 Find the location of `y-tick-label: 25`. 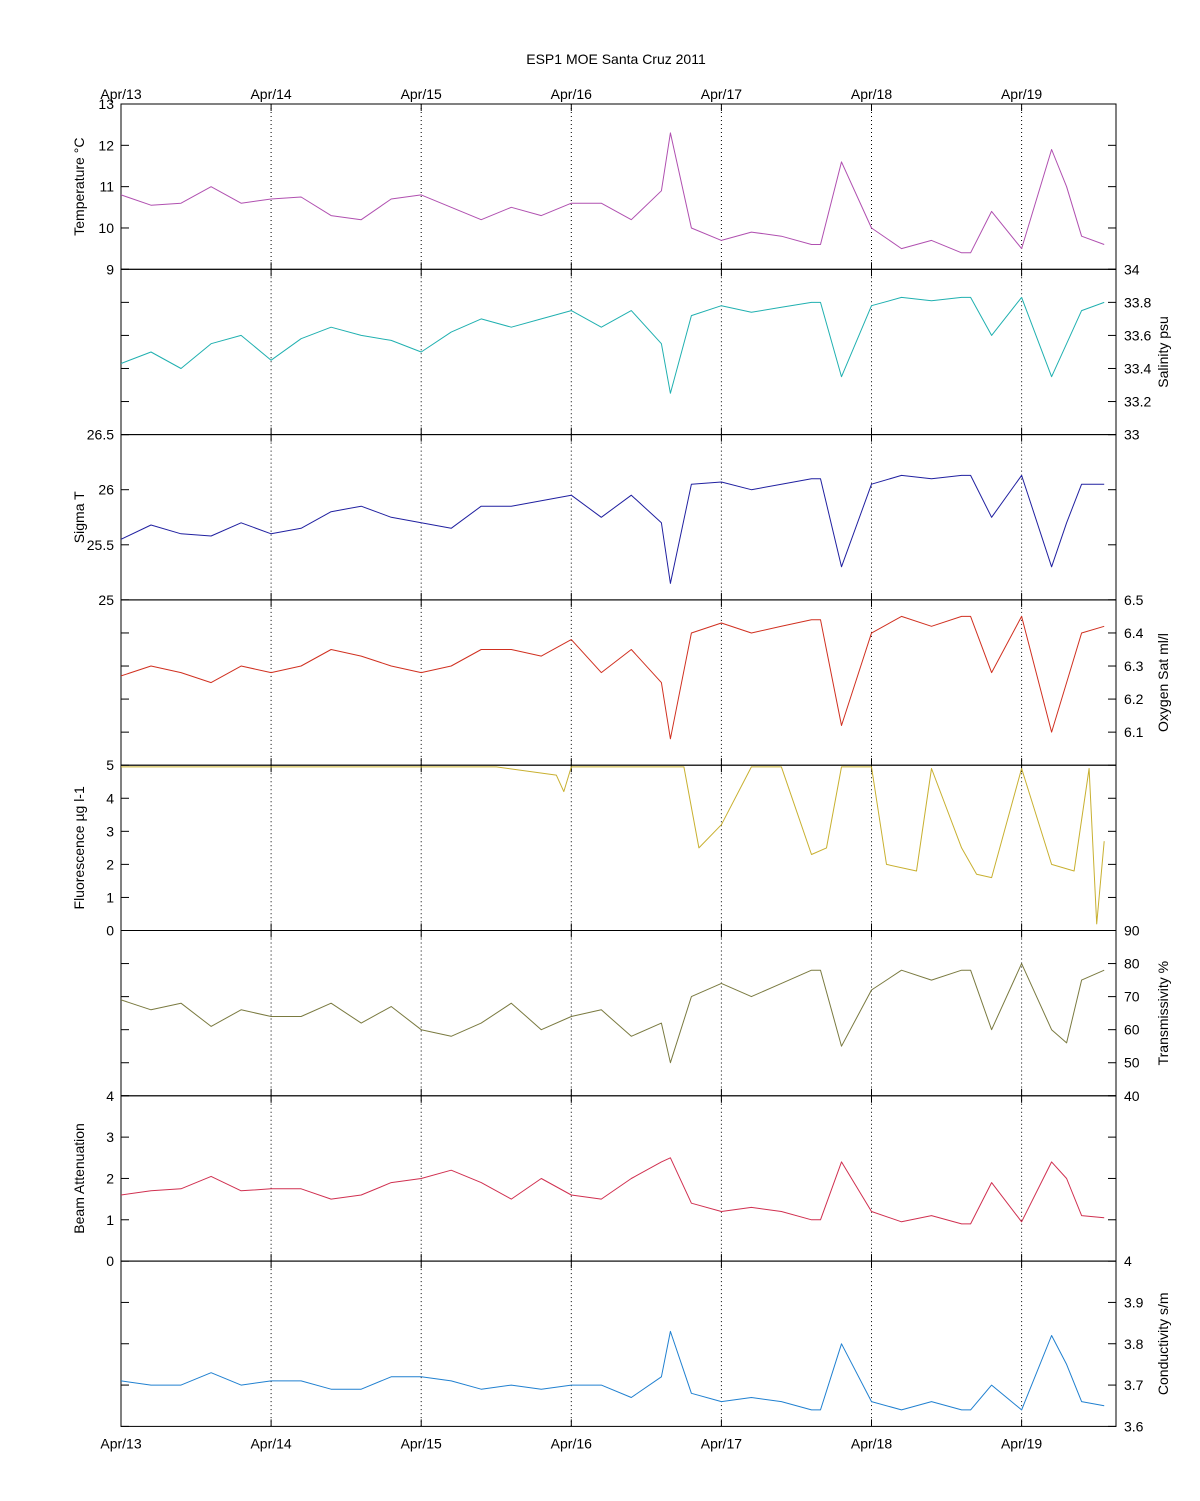

y-tick-label: 25 is located at coordinates (106, 600).